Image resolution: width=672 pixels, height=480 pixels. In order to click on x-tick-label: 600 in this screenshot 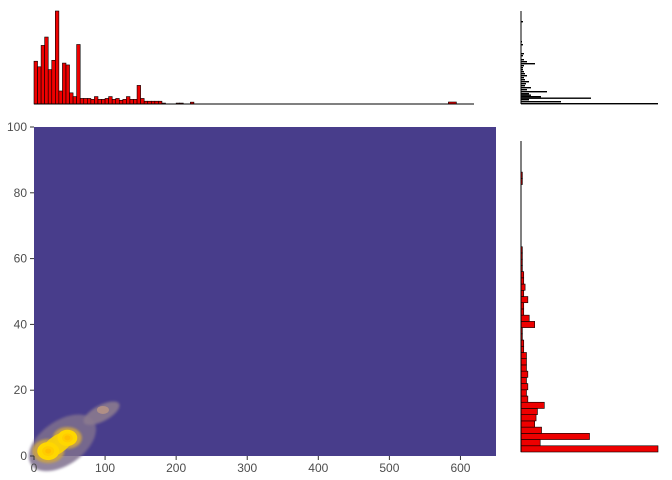, I will do `click(460, 468)`.